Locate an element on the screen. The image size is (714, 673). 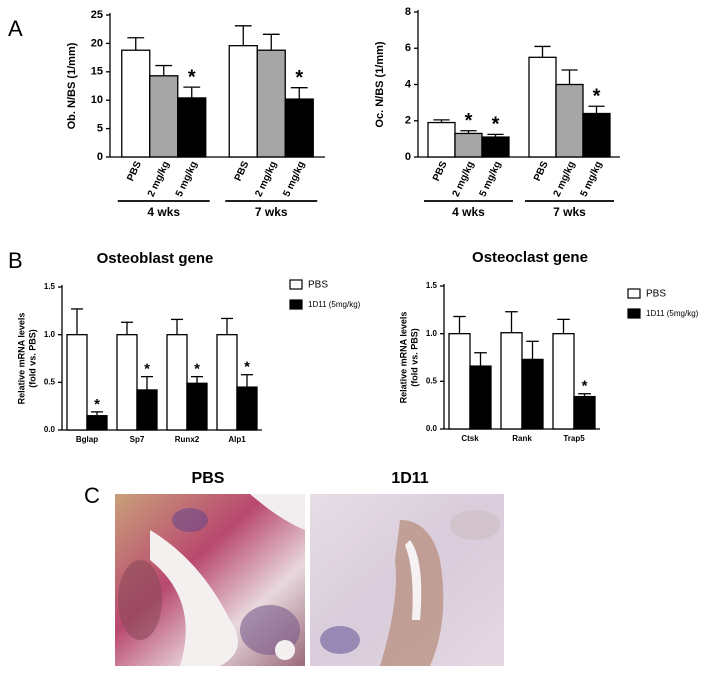
x-tick-label: Trap5 is located at coordinates (574, 438).